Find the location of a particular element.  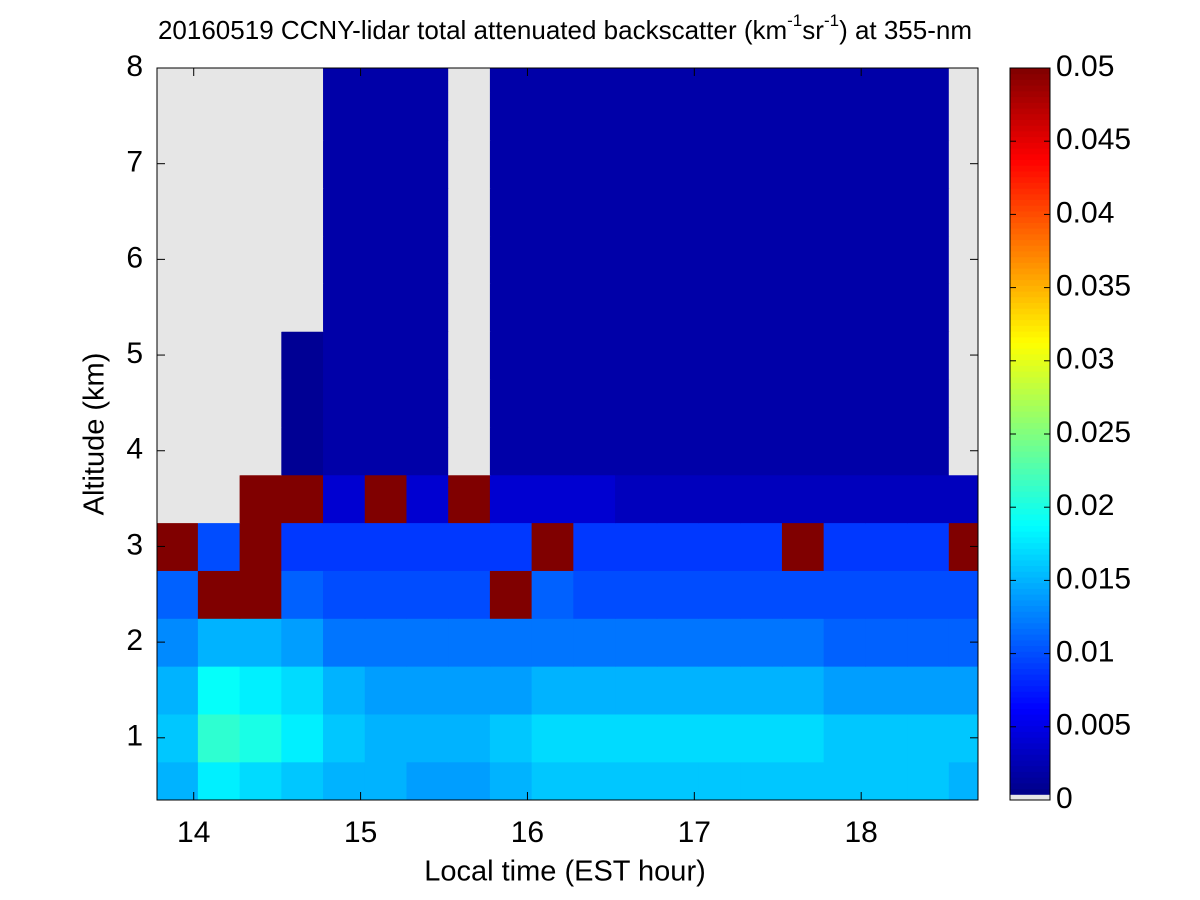

colorbar-tick-label: 0.02 is located at coordinates (1085, 505).